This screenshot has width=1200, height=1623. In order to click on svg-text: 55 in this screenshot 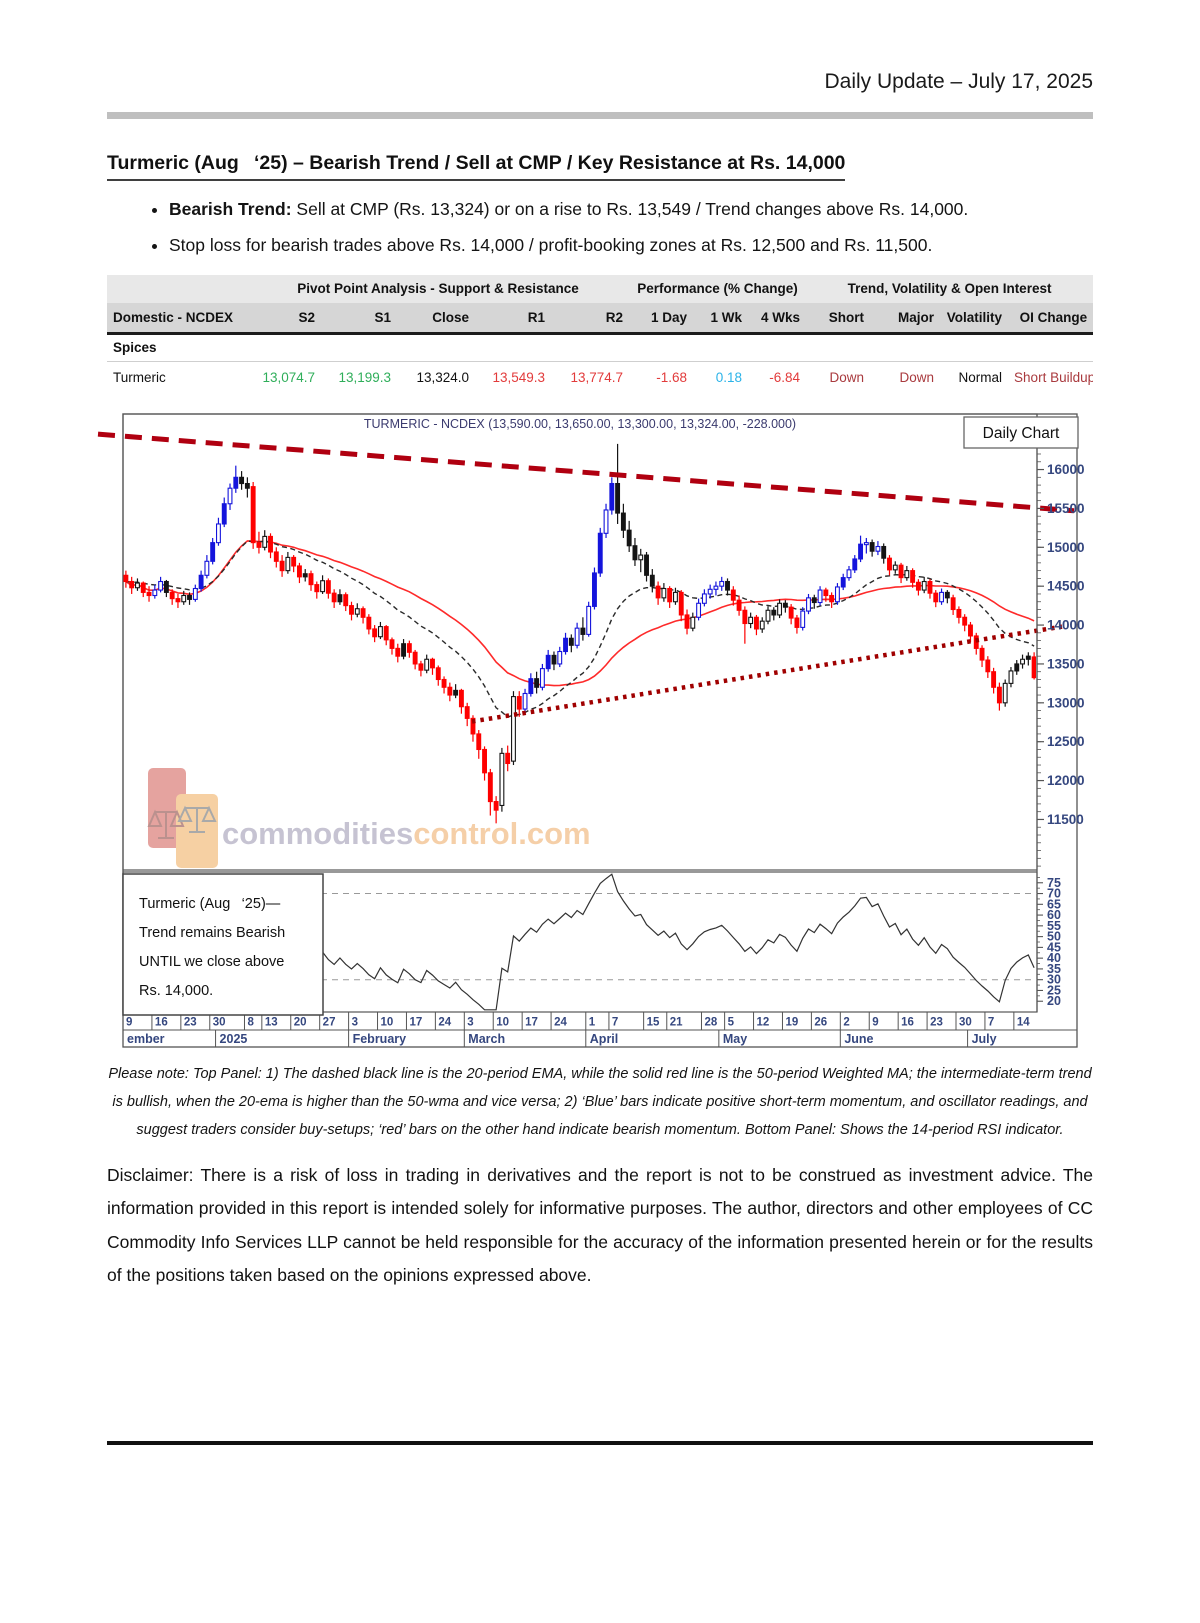, I will do `click(1054, 926)`.